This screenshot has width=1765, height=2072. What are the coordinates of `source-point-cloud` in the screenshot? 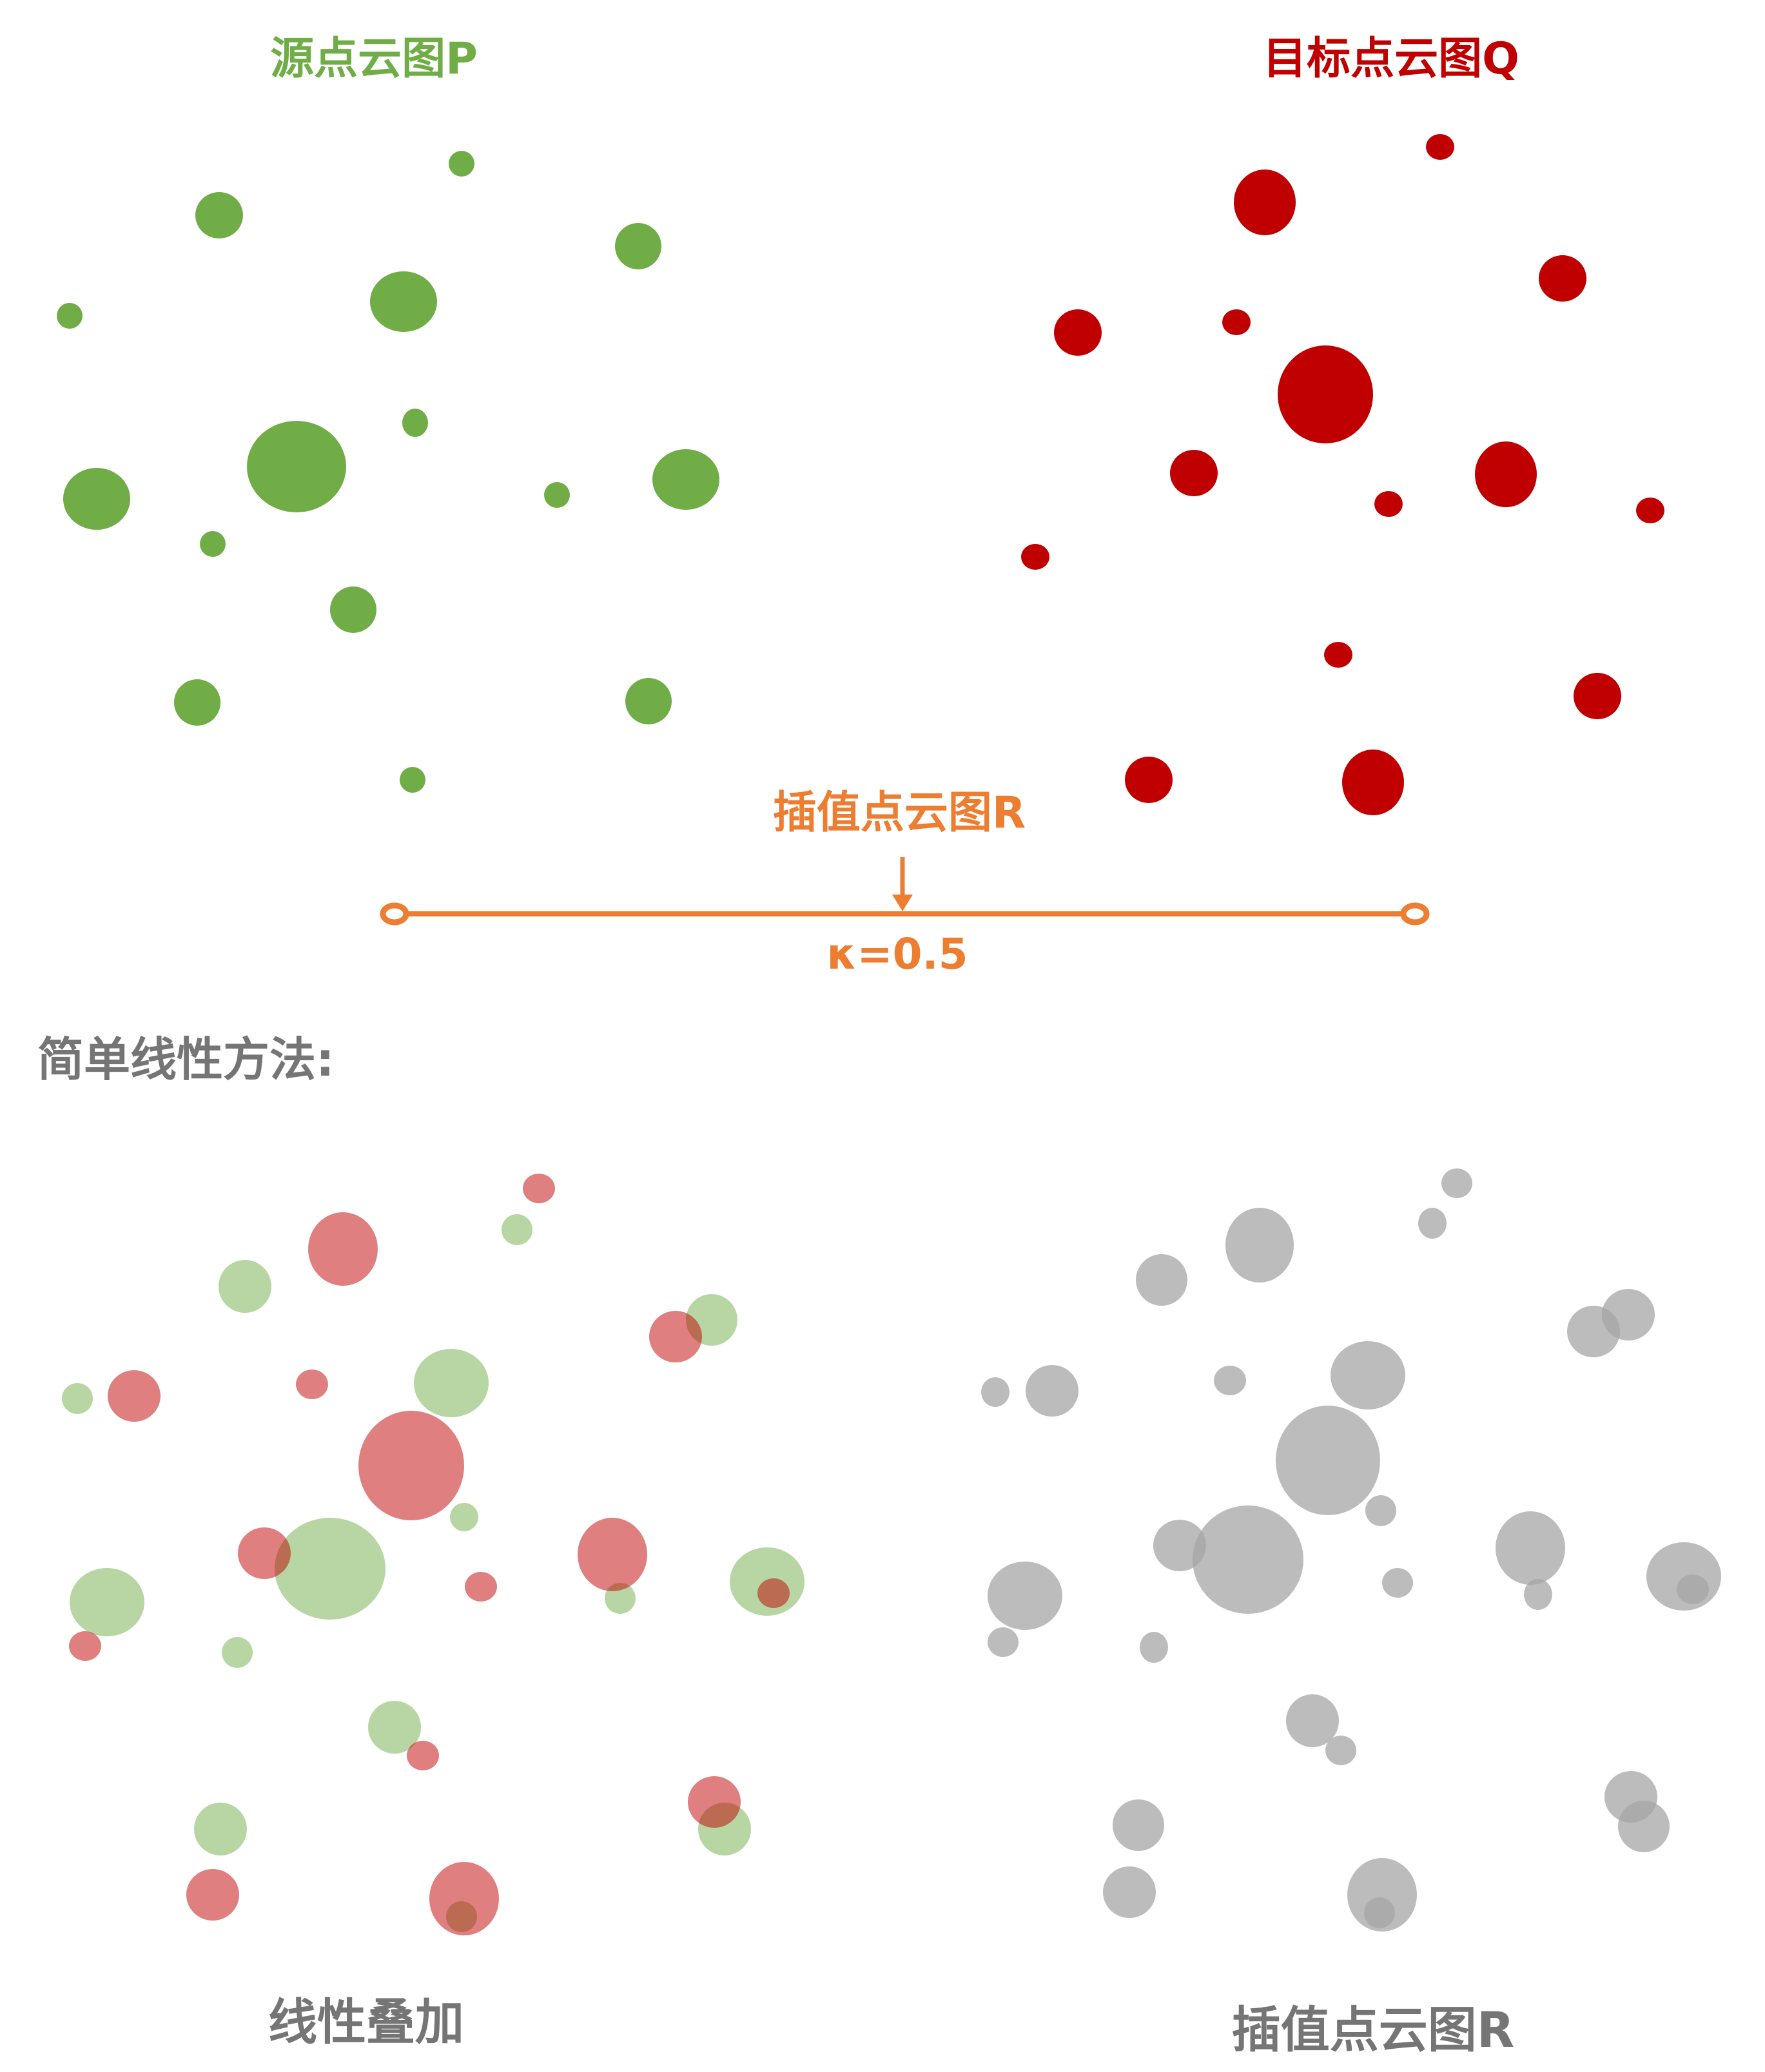 It's located at (388, 472).